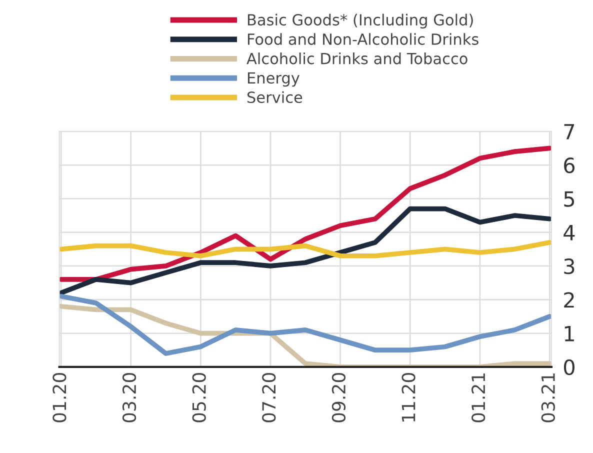  What do you see at coordinates (274, 79) in the screenshot?
I see `legend-label: Energy` at bounding box center [274, 79].